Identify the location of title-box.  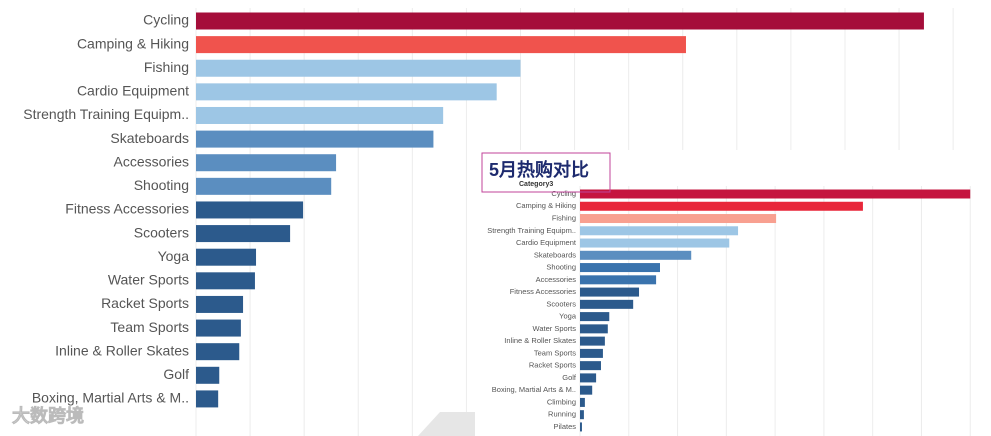
(546, 172).